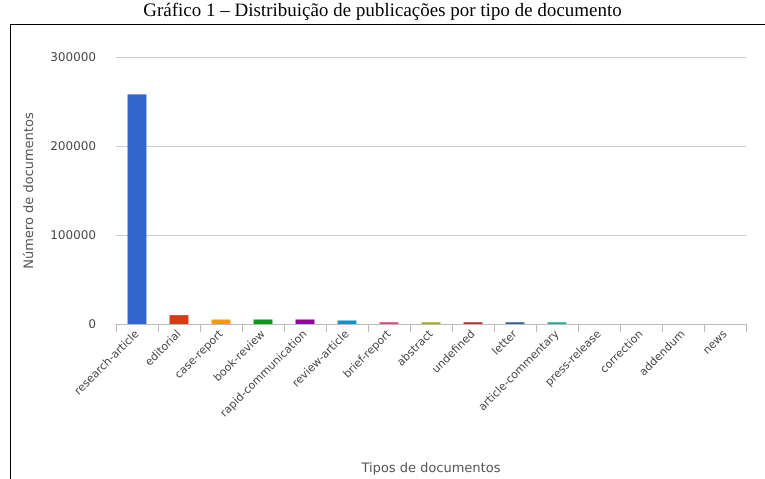 The image size is (765, 479). I want to click on y-axis-title: Número de documentos, so click(29, 190).